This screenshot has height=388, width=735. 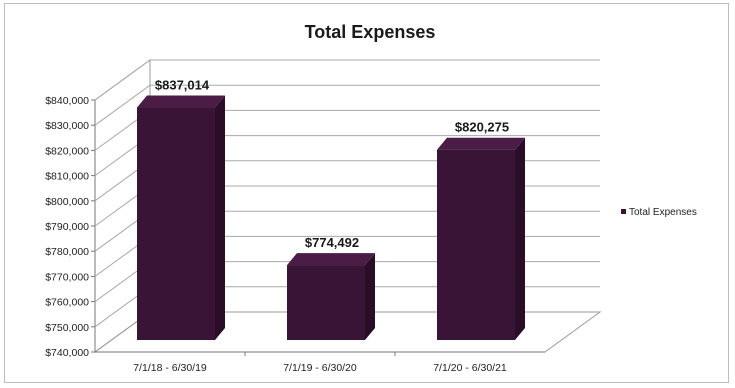 I want to click on chart-title: Total Expenses, so click(x=370, y=32).